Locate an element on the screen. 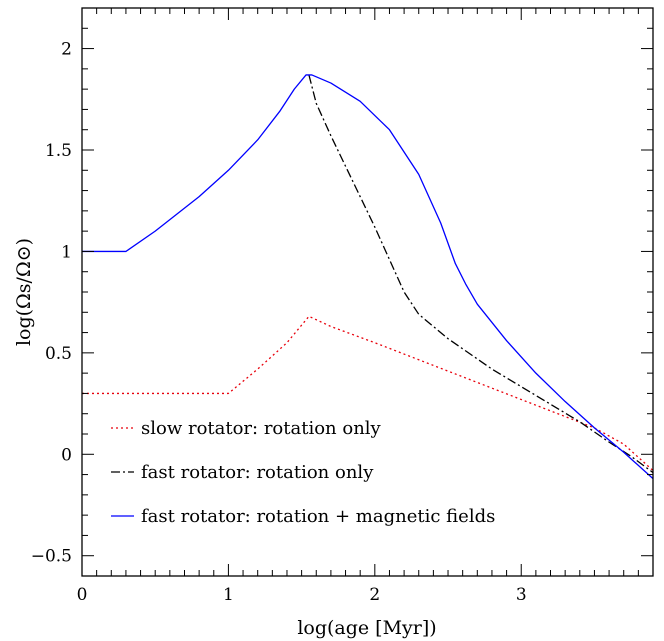  y-tick-label: 2 is located at coordinates (66, 50).